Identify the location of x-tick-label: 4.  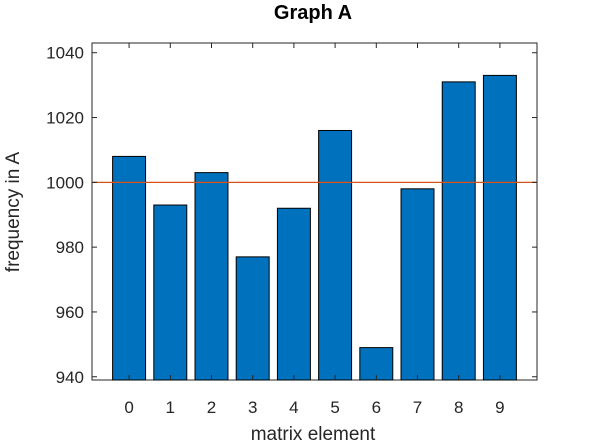
(293, 407).